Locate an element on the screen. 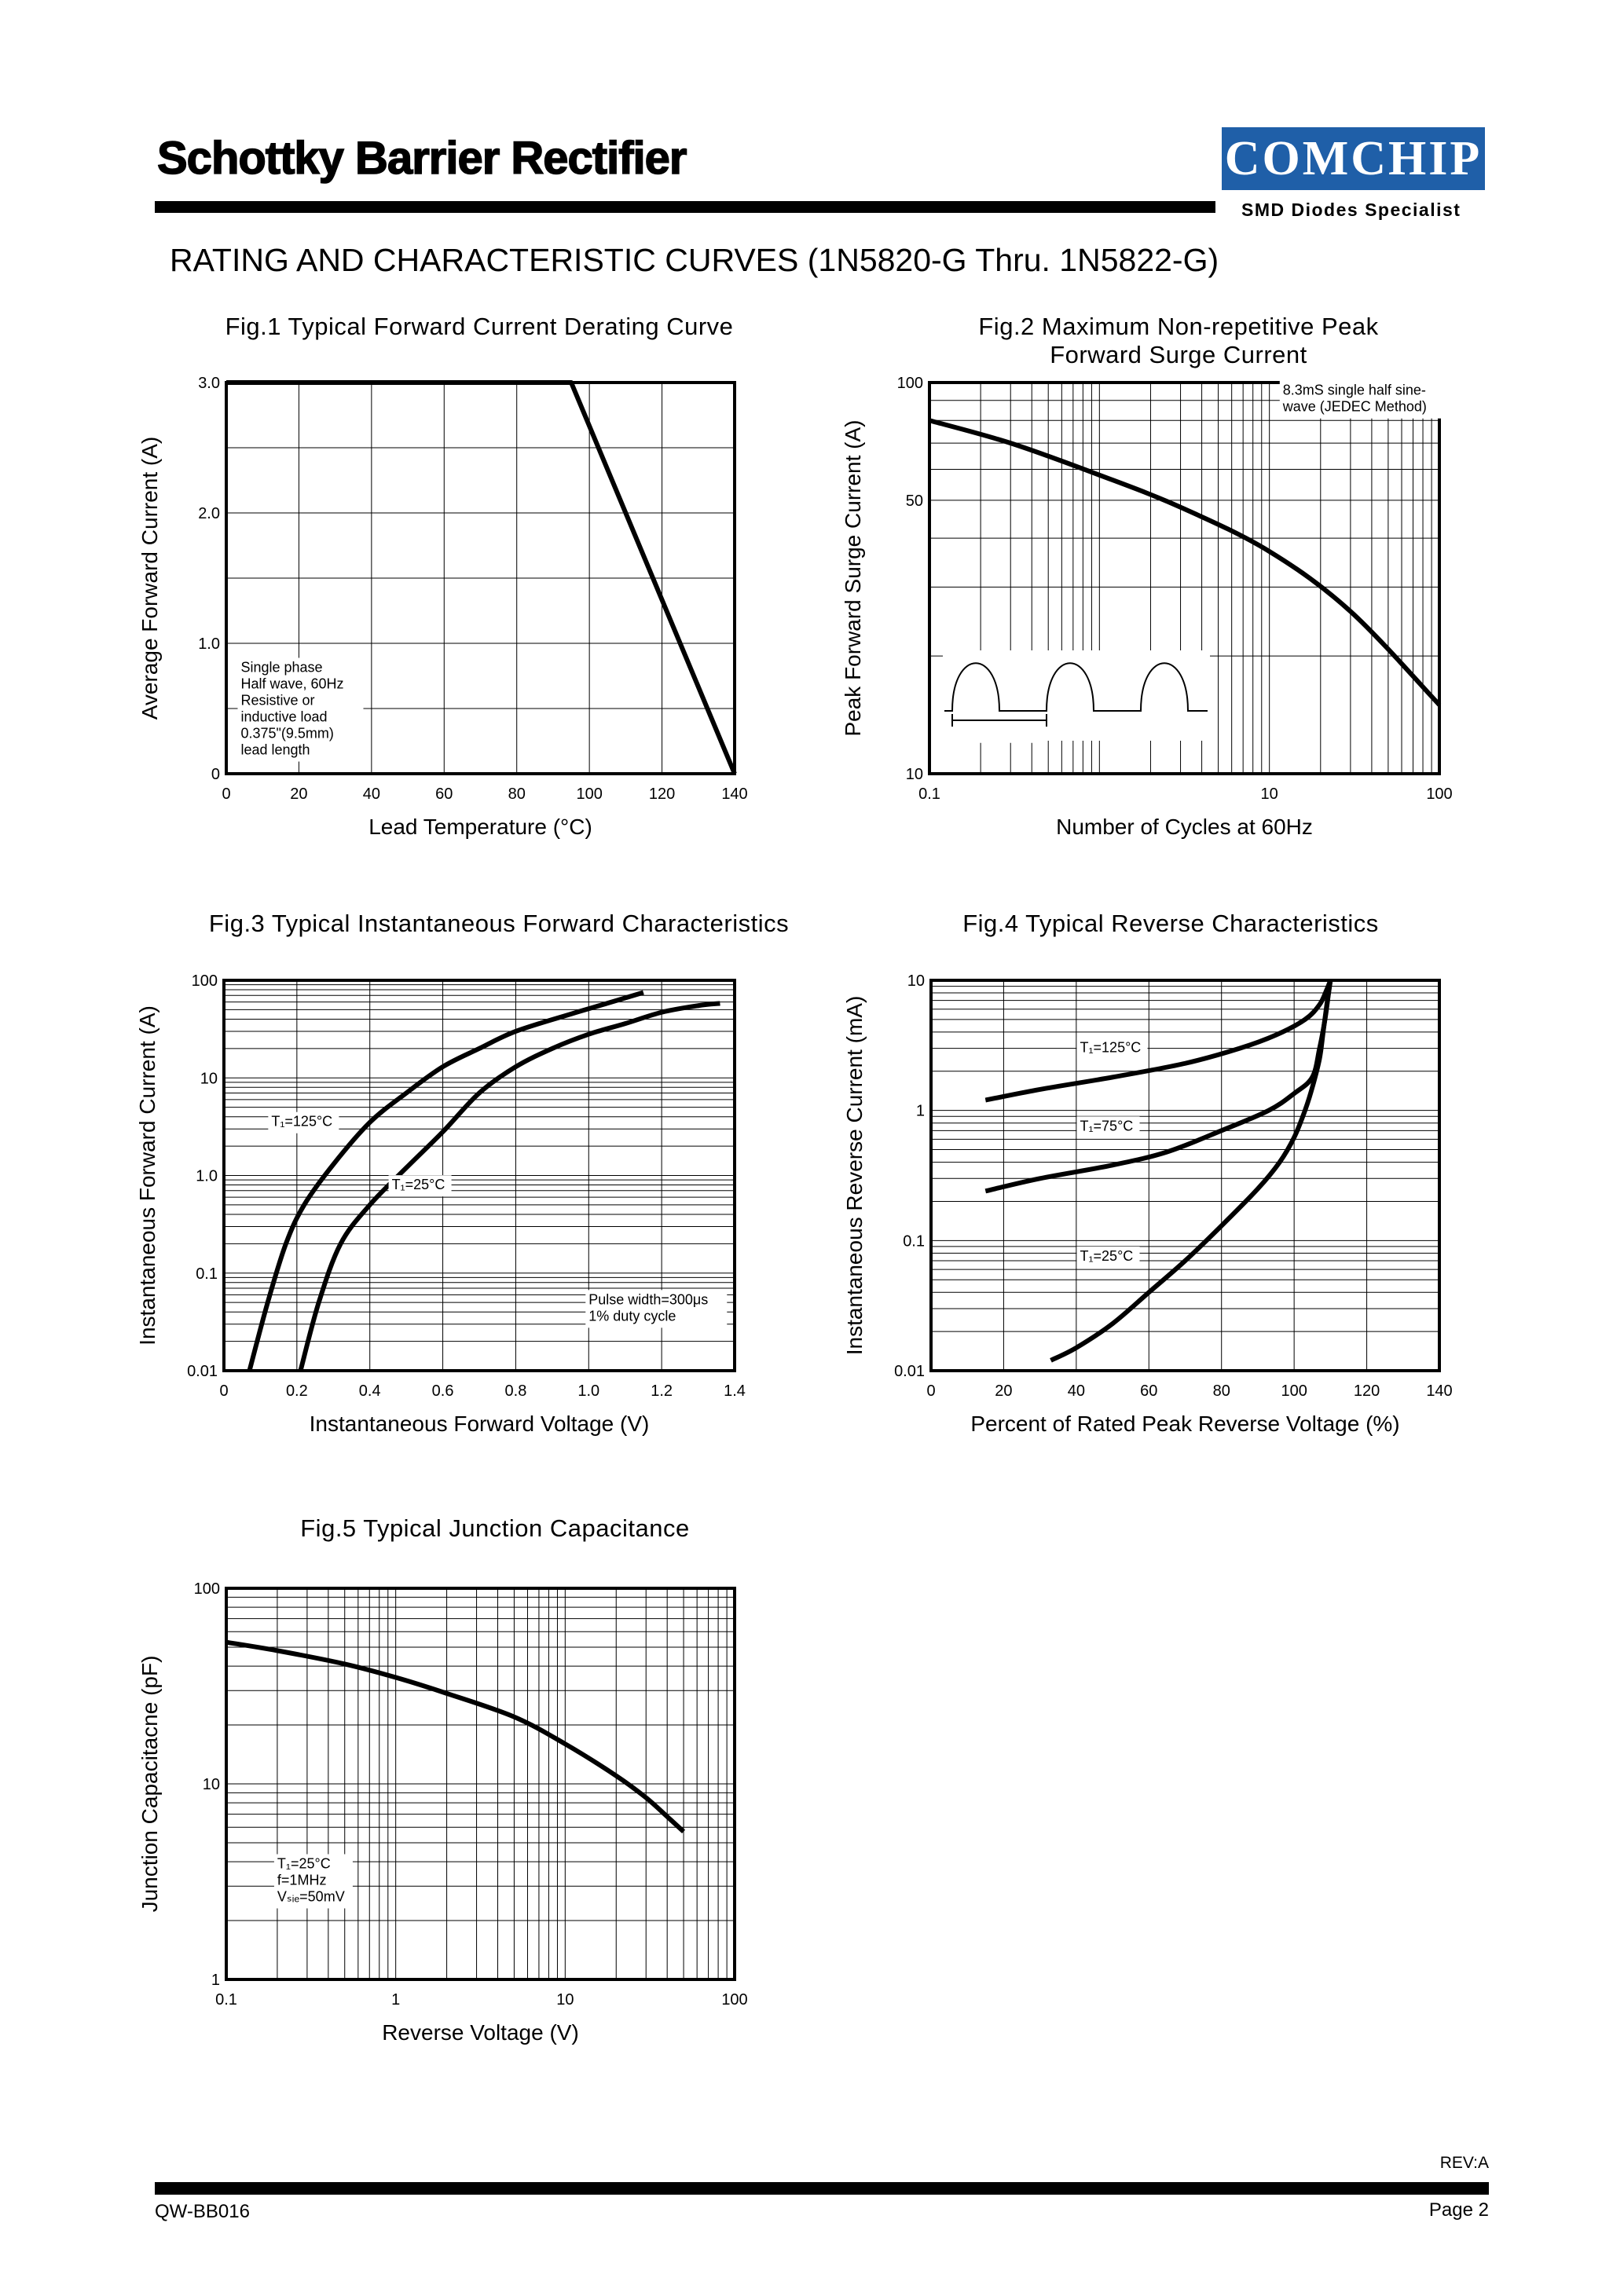  fig1-xtick-label: 0 is located at coordinates (226, 794).